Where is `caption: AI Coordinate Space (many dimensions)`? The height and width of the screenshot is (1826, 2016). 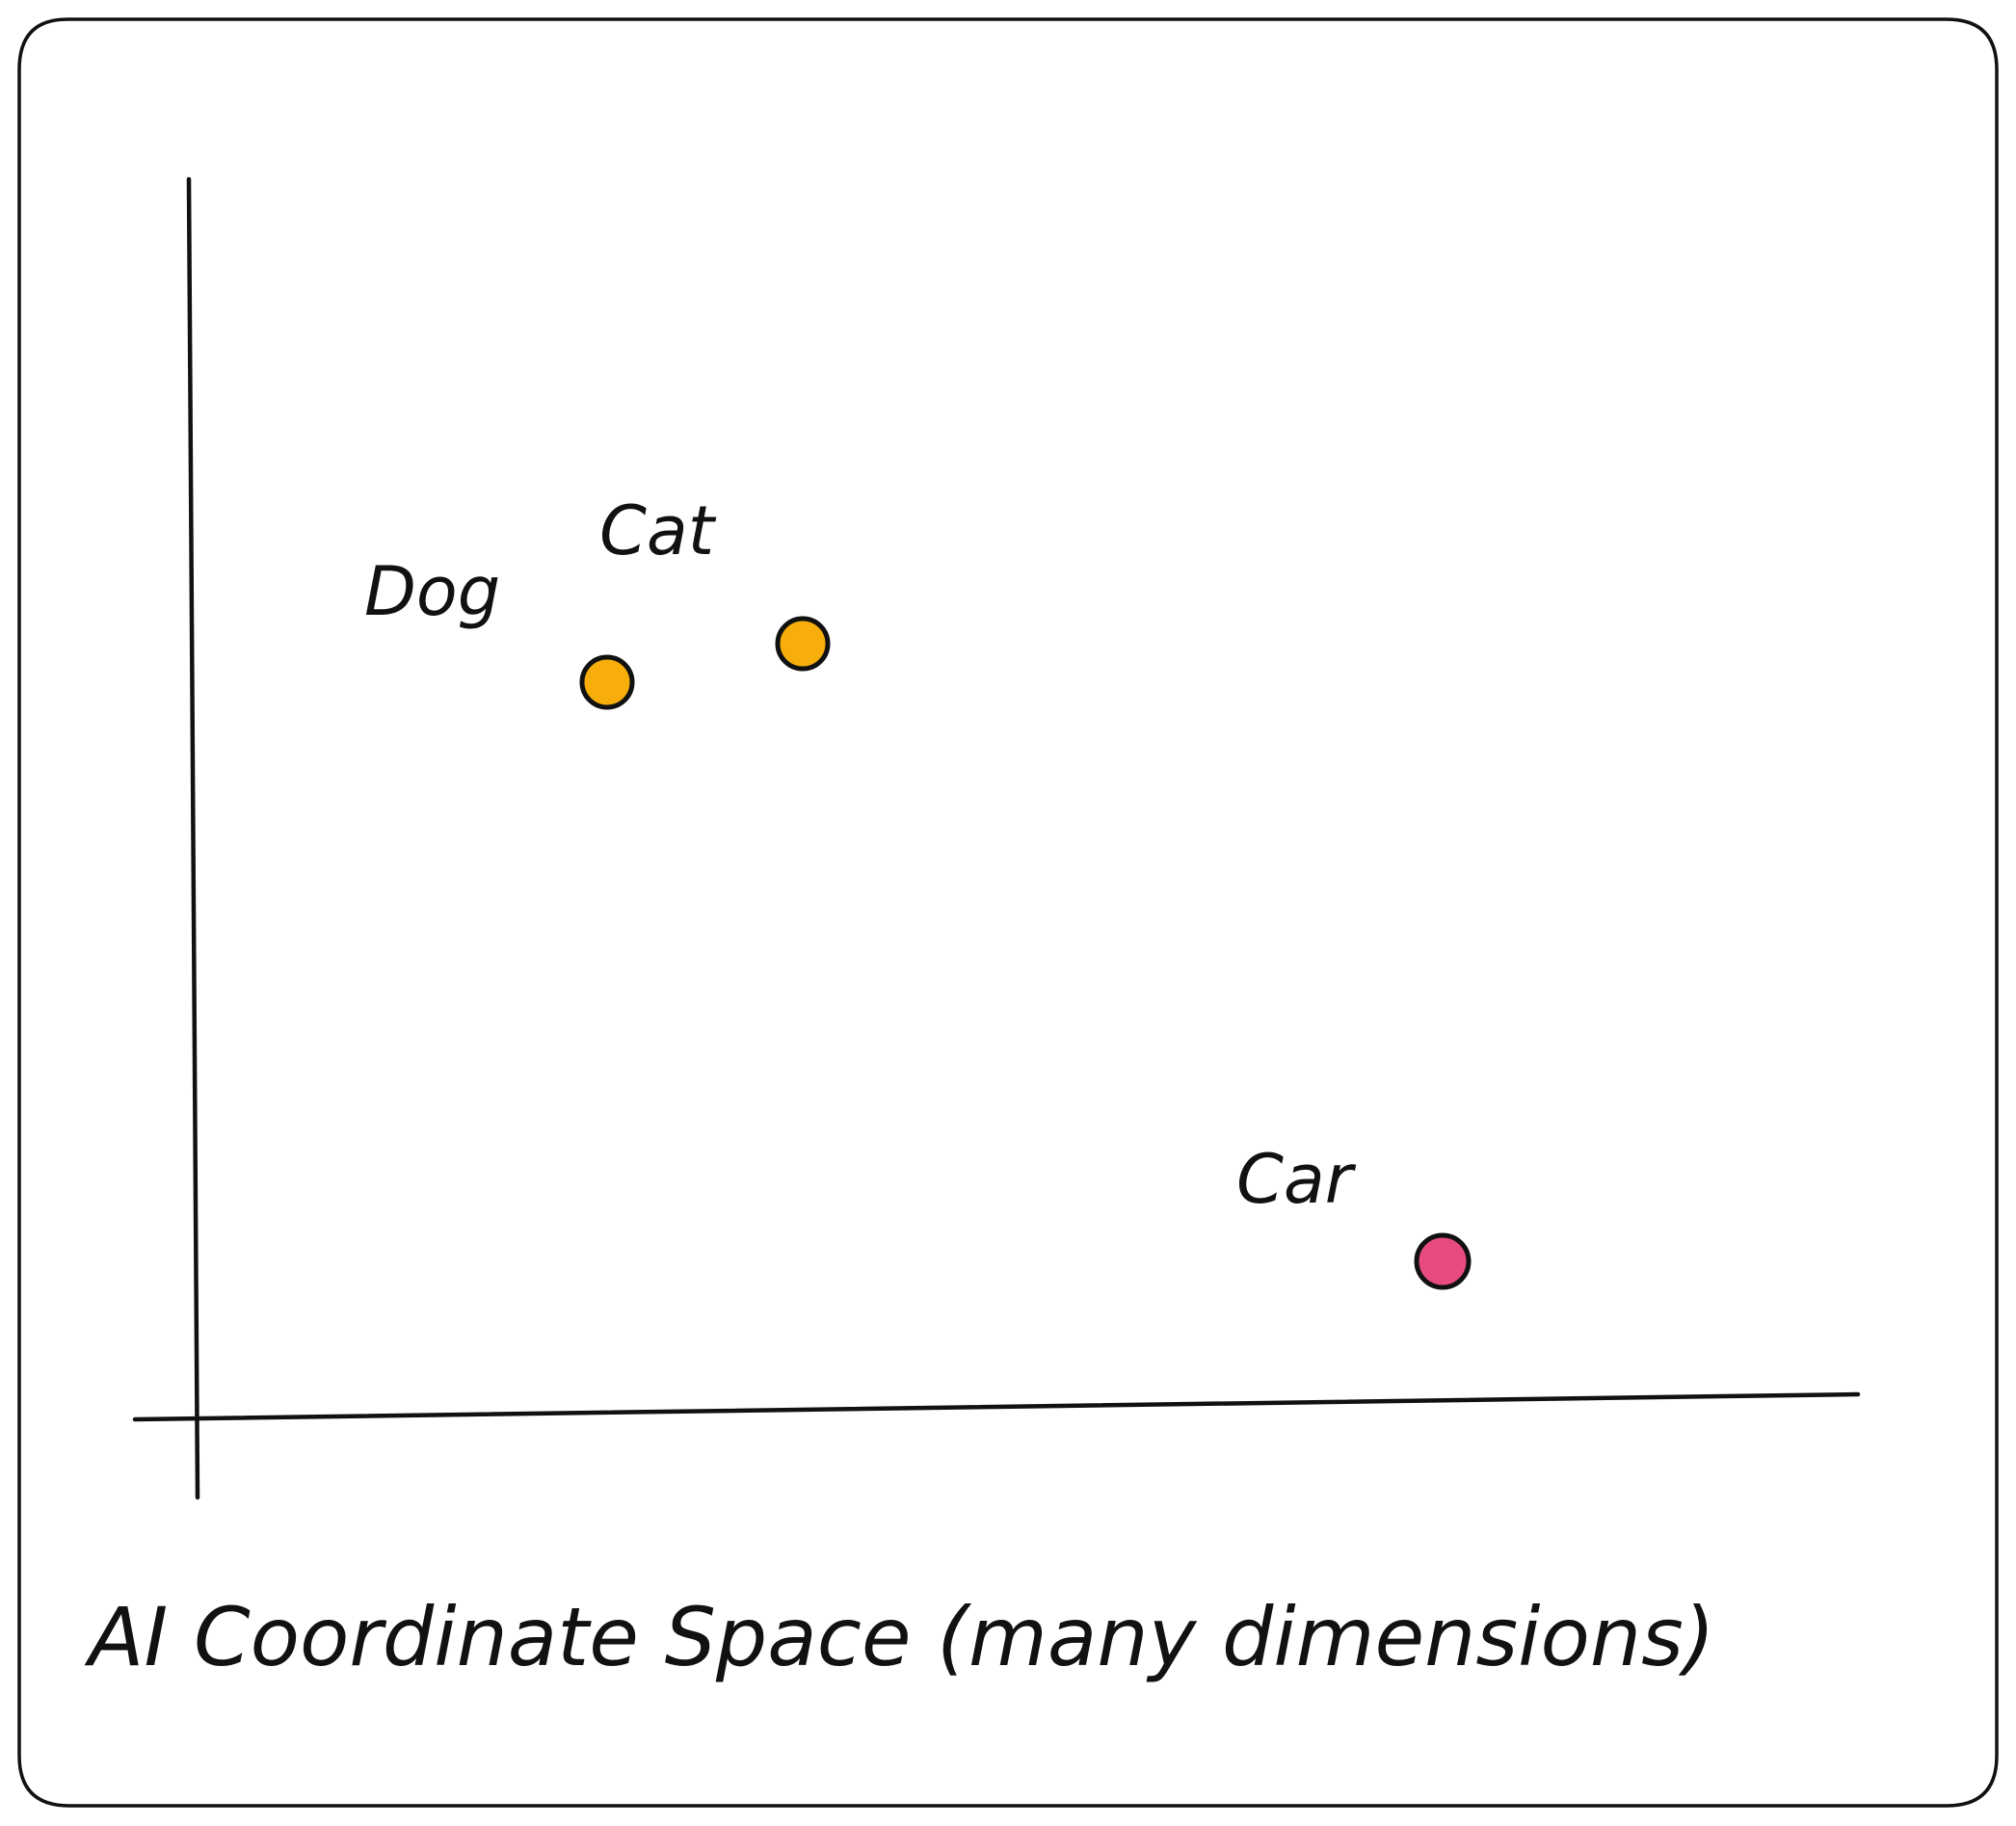 caption: AI Coordinate Space (many dimensions) is located at coordinates (899, 1637).